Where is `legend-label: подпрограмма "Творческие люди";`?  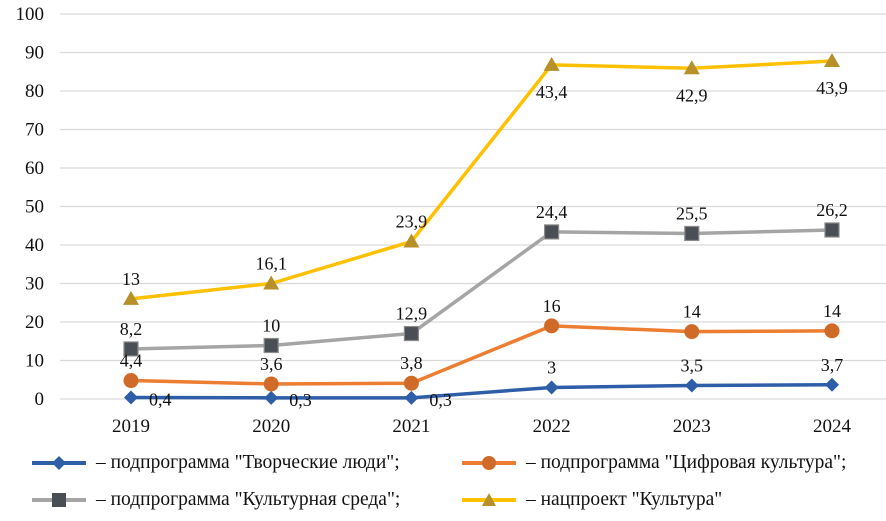 legend-label: подпрограмма "Творческие люди"; is located at coordinates (255, 462).